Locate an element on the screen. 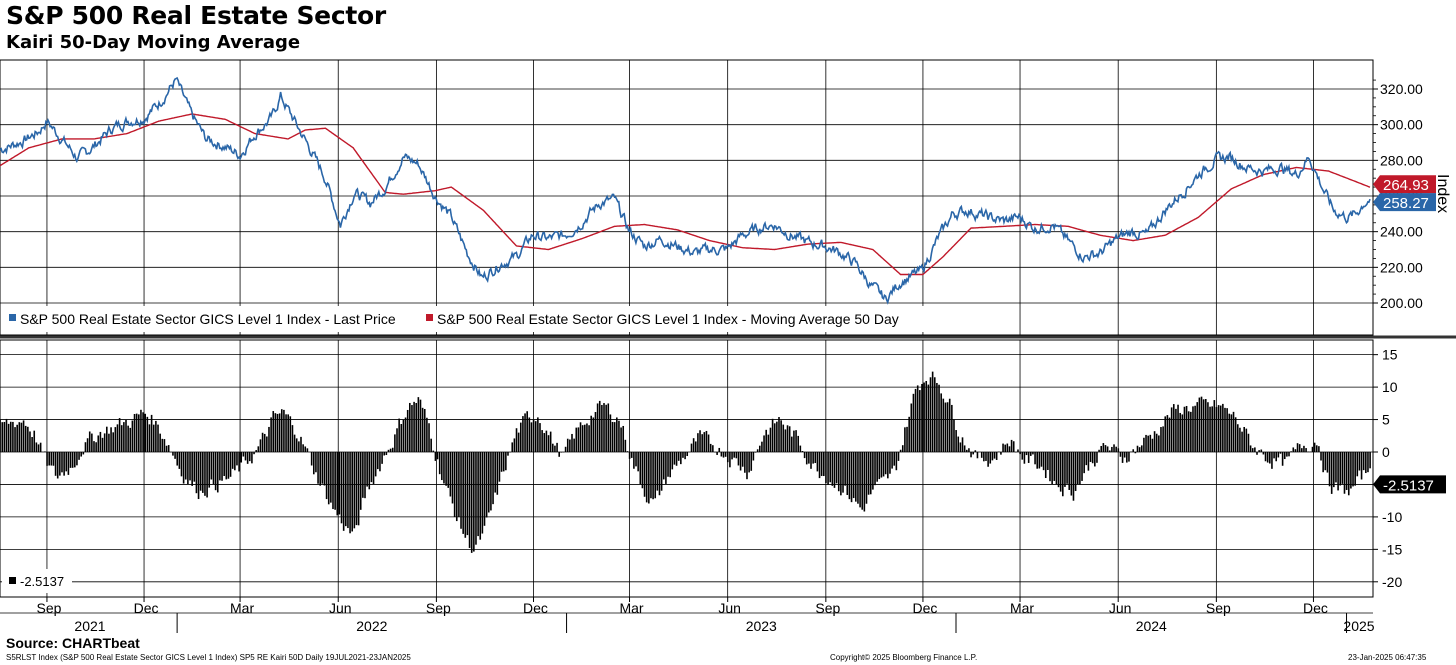  price-last-value-tag: 258.27 is located at coordinates (1406, 203).